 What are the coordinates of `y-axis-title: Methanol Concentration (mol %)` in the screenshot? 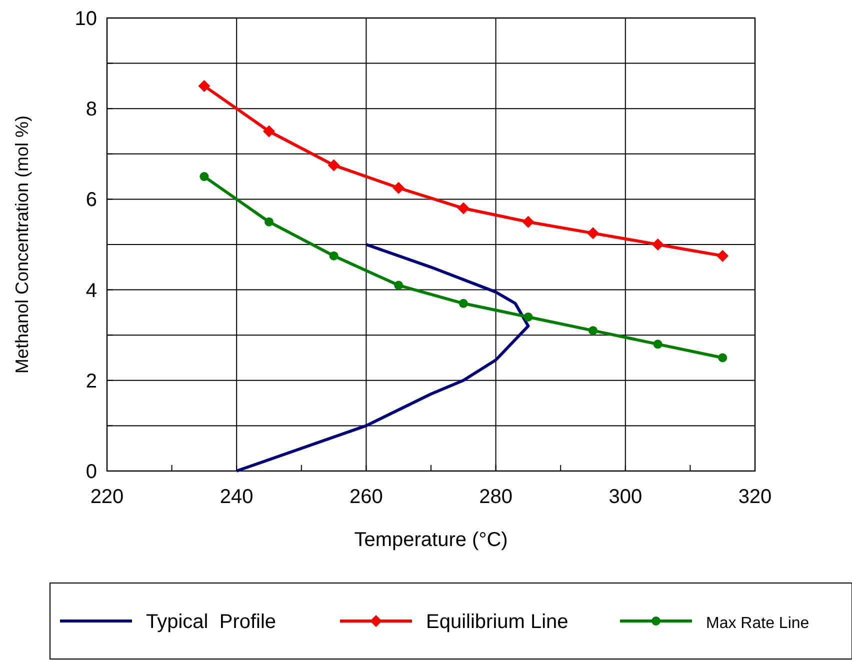 It's located at (22, 244).